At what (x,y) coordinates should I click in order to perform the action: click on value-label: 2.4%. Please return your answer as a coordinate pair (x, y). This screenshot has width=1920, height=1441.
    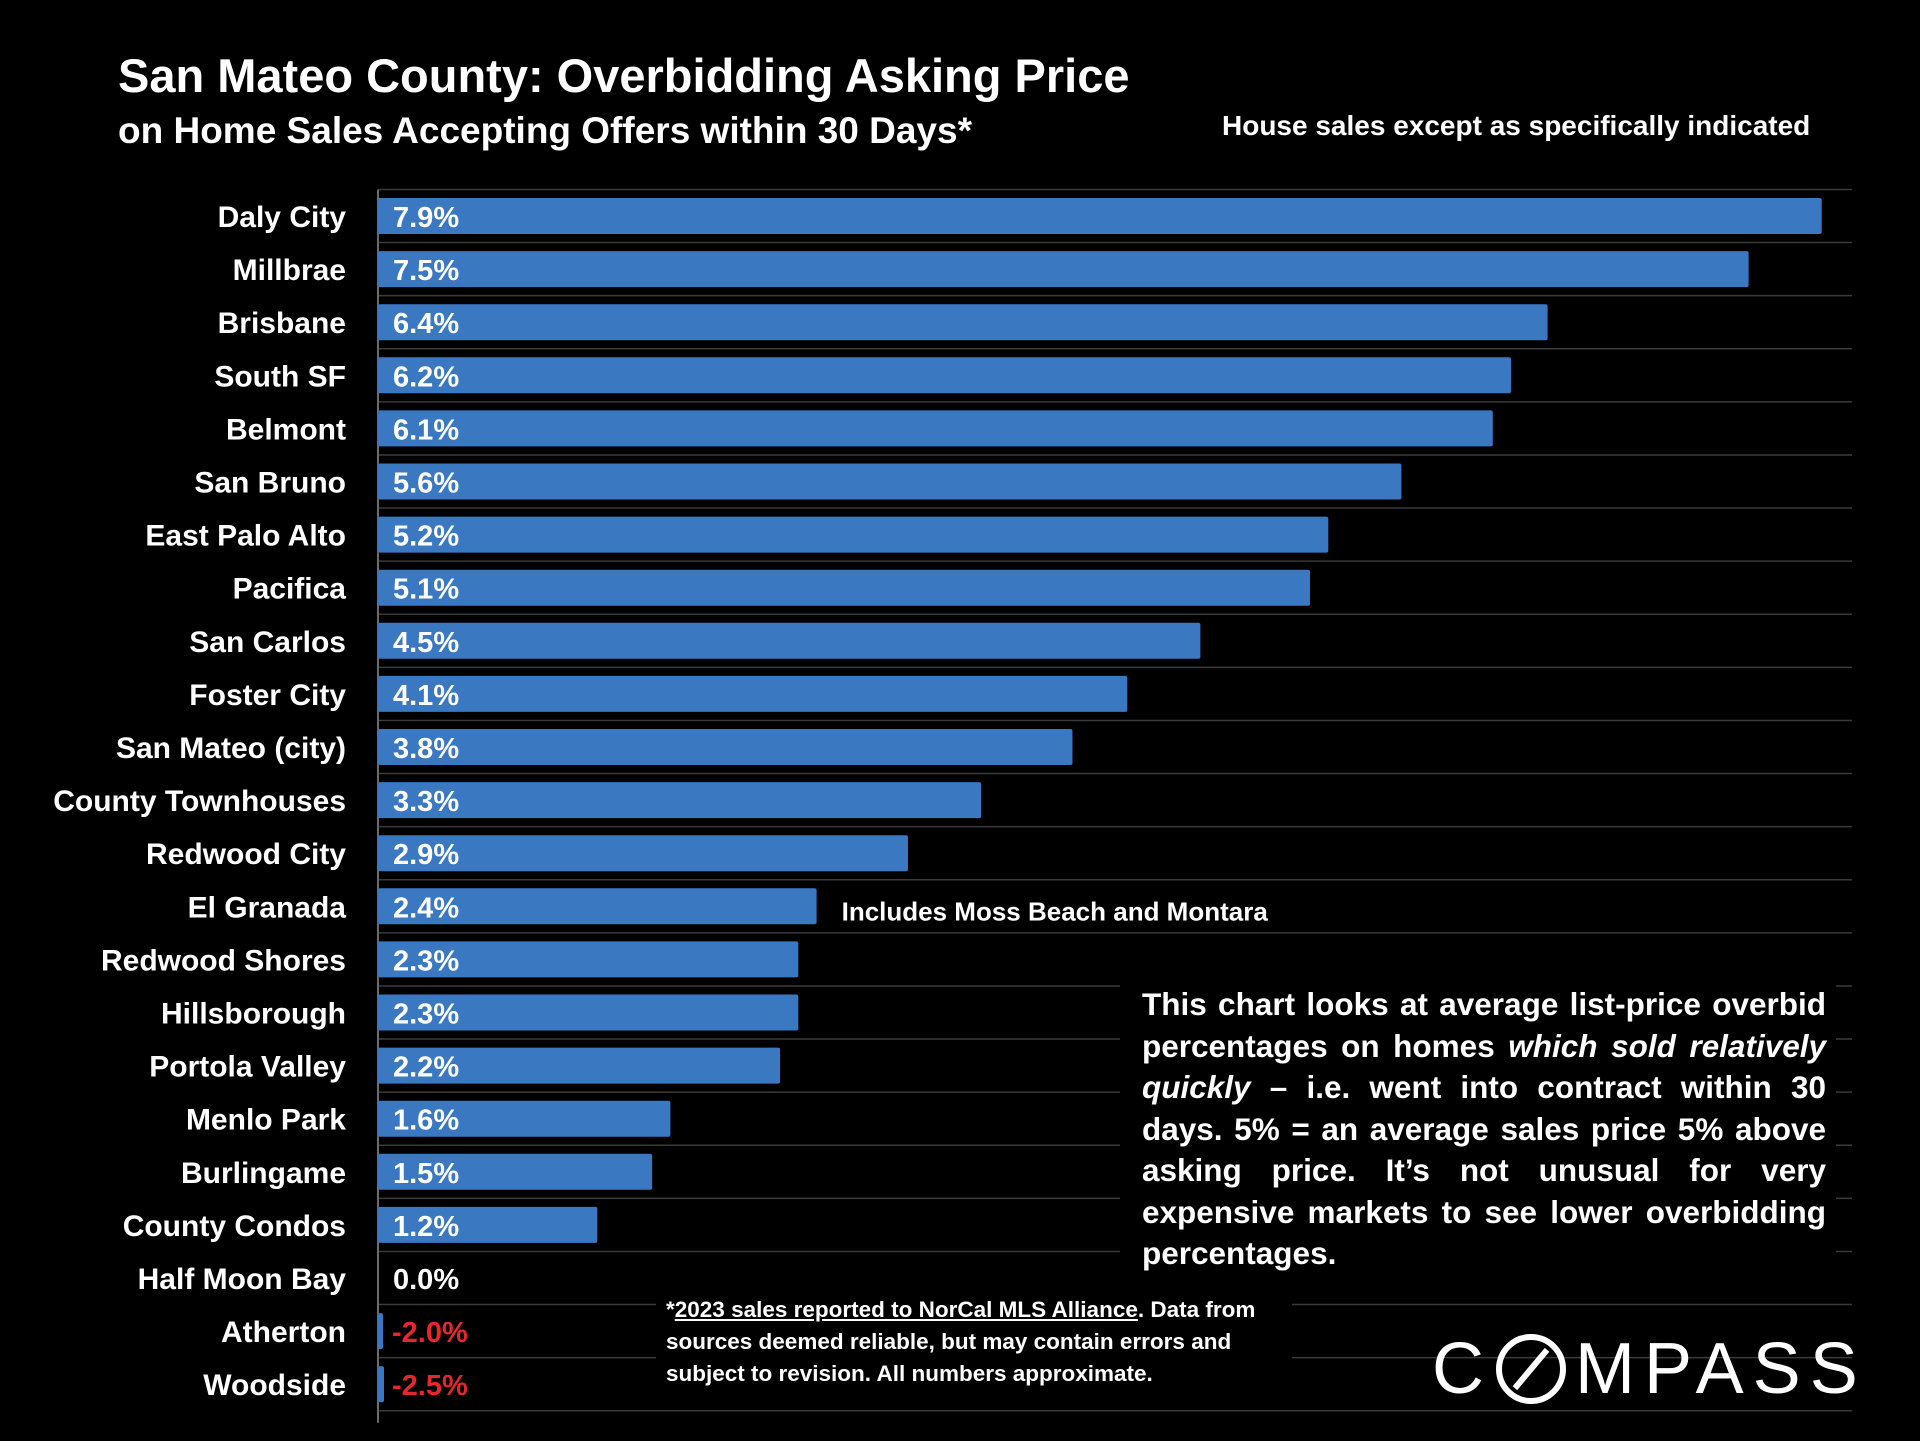
    Looking at the image, I should click on (426, 908).